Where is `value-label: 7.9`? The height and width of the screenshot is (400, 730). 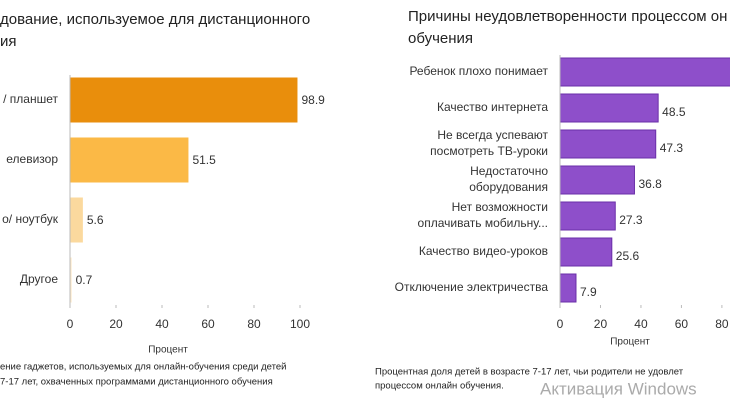
value-label: 7.9 is located at coordinates (588, 292).